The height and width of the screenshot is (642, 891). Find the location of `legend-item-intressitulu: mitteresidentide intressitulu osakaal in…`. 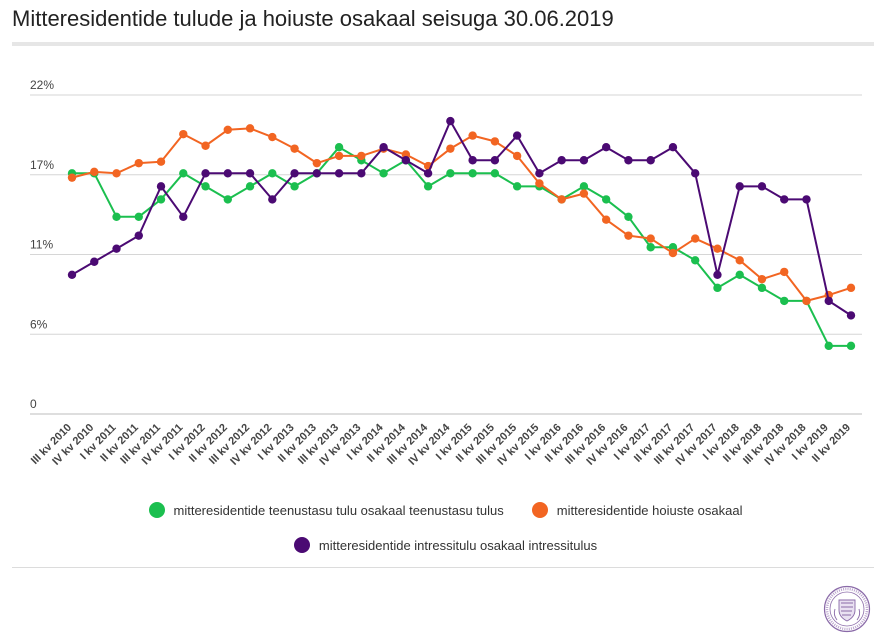

legend-item-intressitulu: mitteresidentide intressitulu osakaal in… is located at coordinates (445, 545).